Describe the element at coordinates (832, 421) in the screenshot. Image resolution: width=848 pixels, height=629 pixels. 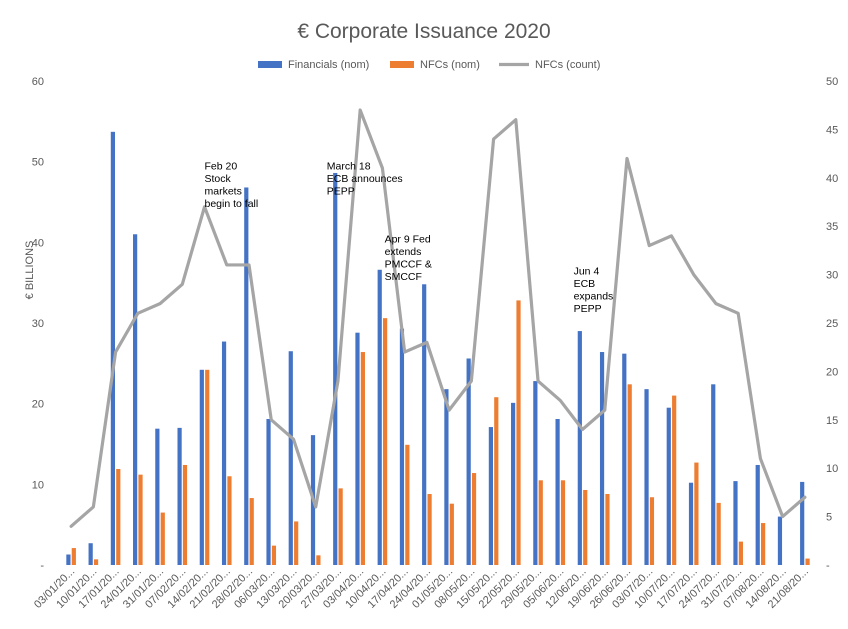
I see `right-tick-label: 15` at that location.